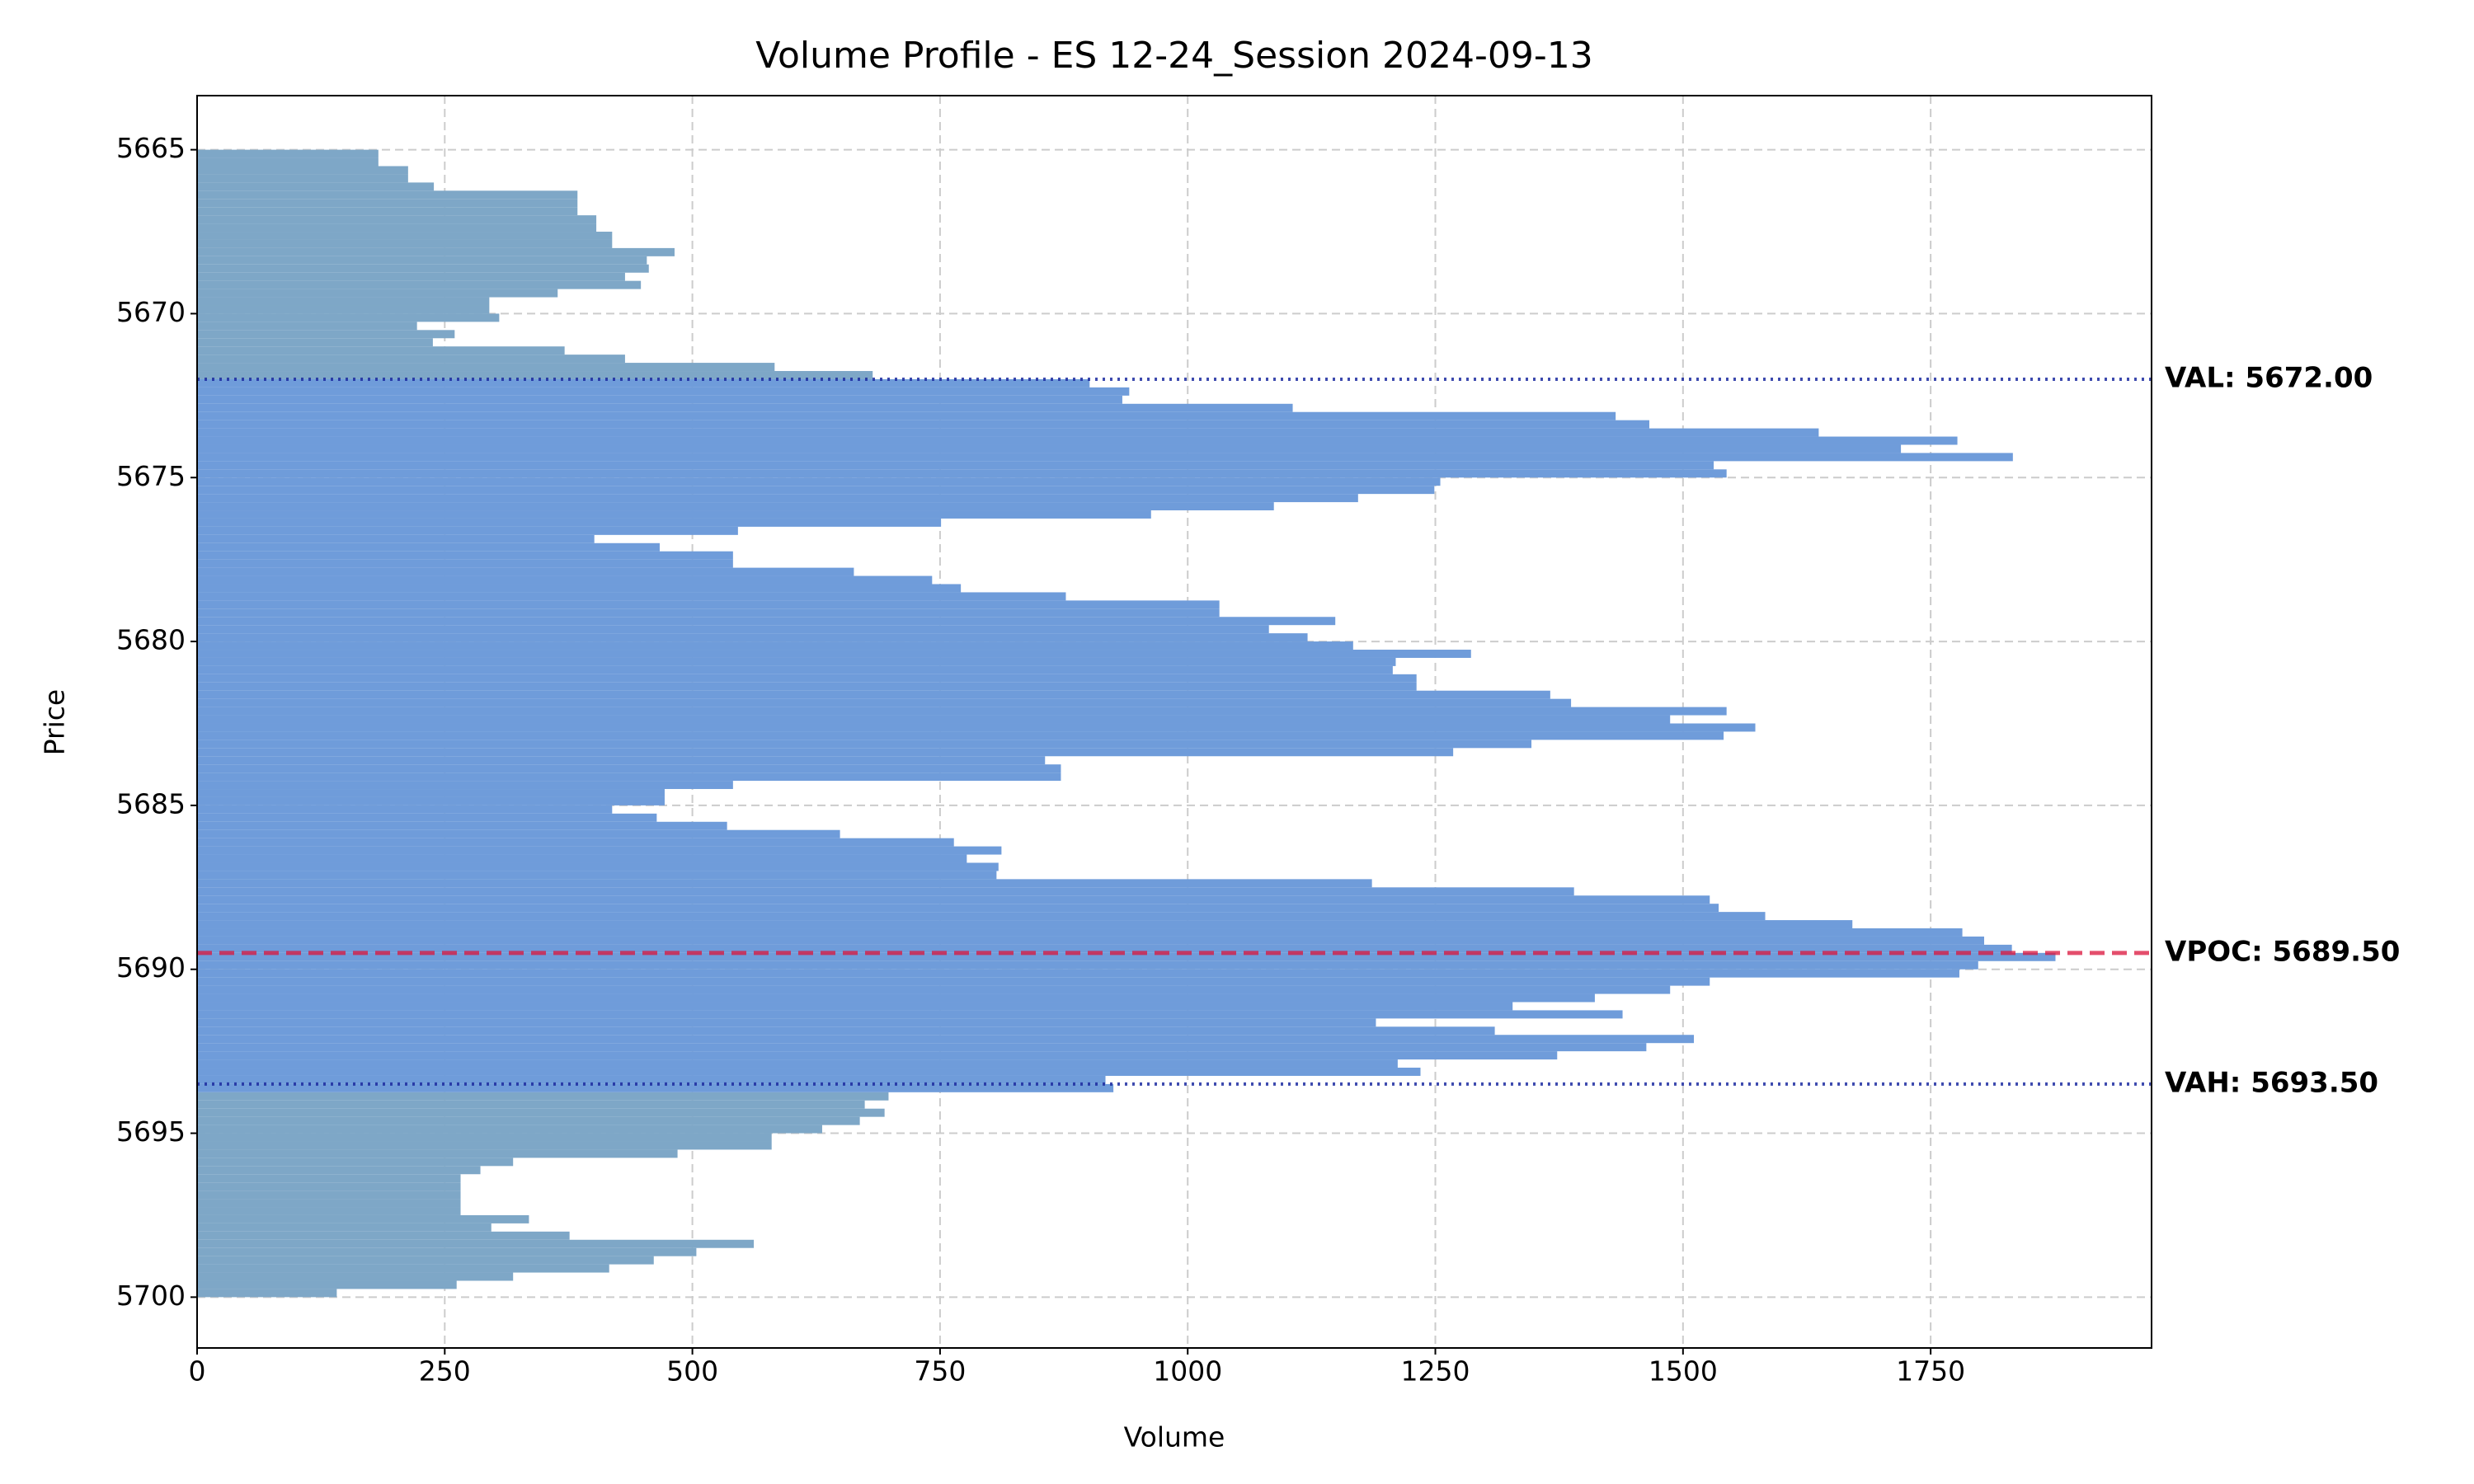 The image size is (2474, 1484). I want to click on x-tick-label: 1000, so click(1187, 1371).